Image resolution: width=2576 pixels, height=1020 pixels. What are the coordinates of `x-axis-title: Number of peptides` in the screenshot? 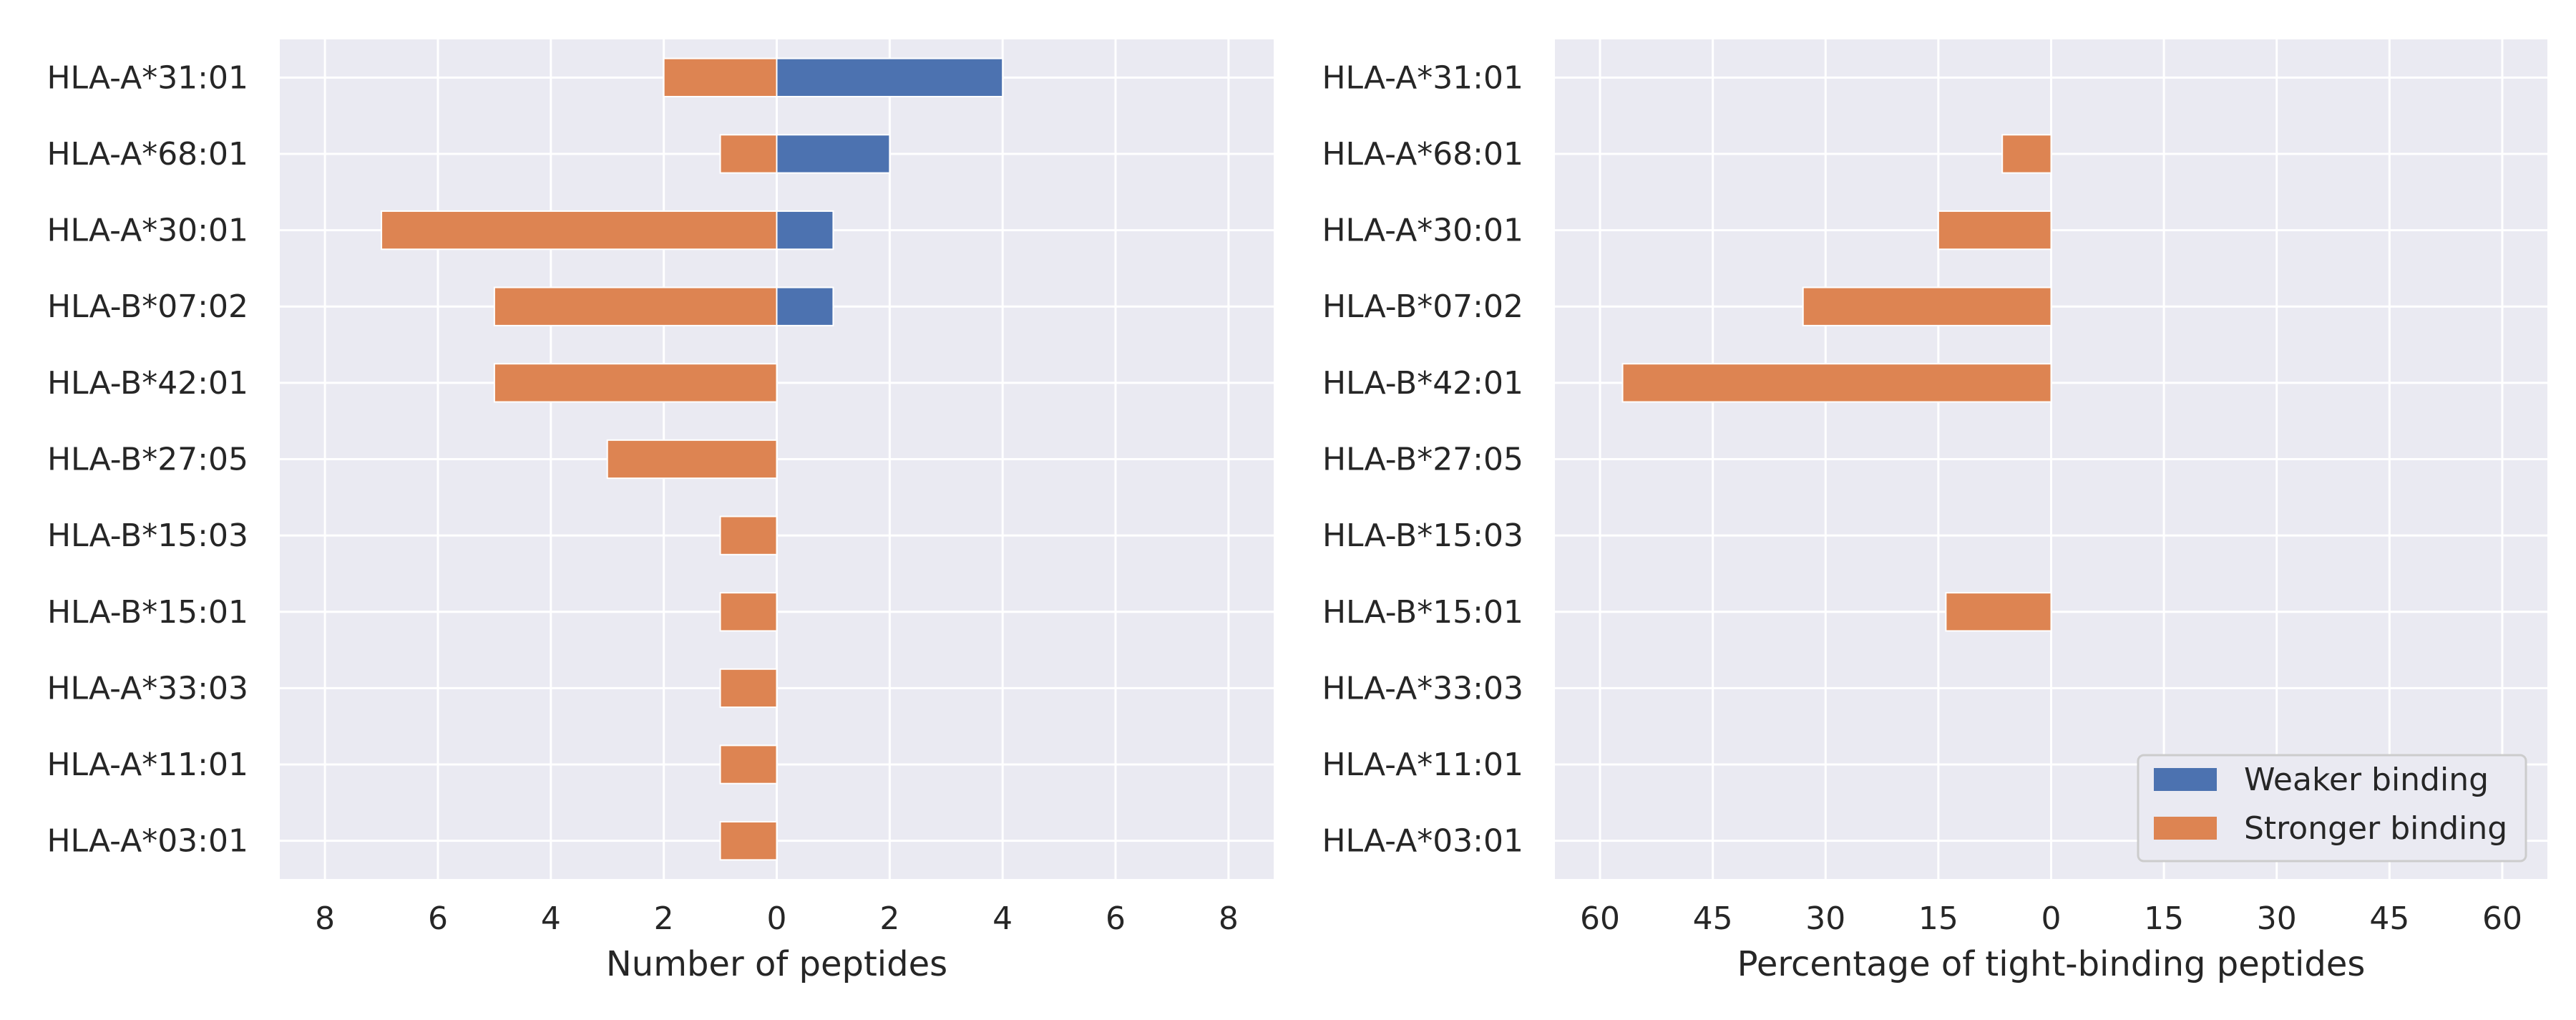 It's located at (776, 964).